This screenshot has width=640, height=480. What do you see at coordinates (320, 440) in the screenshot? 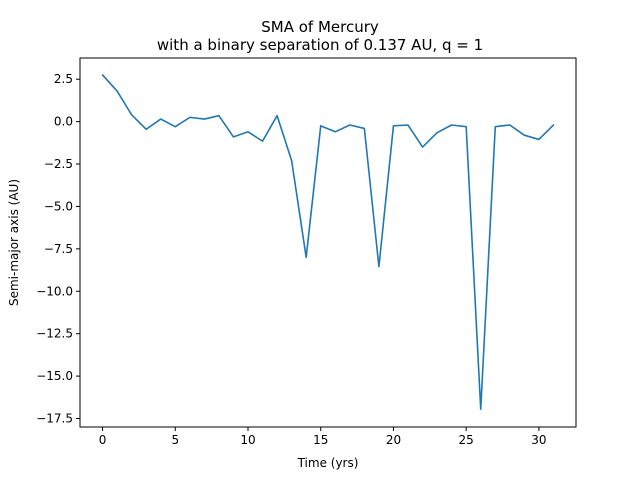
I see `x-tick-label: 15` at bounding box center [320, 440].